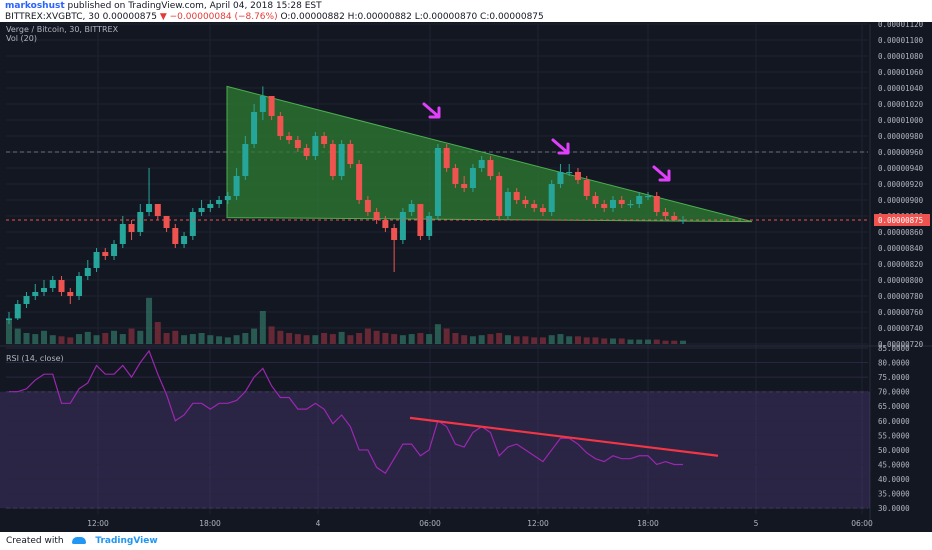 Image resolution: width=932 pixels, height=550 pixels. What do you see at coordinates (480, 523) in the screenshot?
I see `time-axis: 12:00 18:00 4 06:00 12:00 18:00 5 06:00` at bounding box center [480, 523].